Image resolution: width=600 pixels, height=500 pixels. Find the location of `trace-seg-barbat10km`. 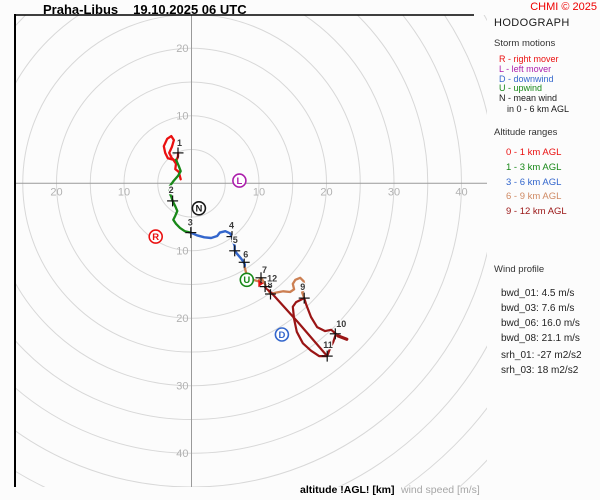

trace-seg-barbat10km is located at coordinates (342, 337).